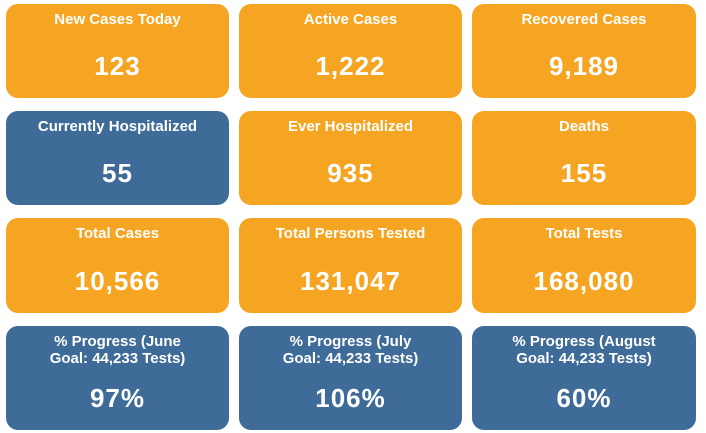  I want to click on tile-label: Ever Hospitalized, so click(350, 126).